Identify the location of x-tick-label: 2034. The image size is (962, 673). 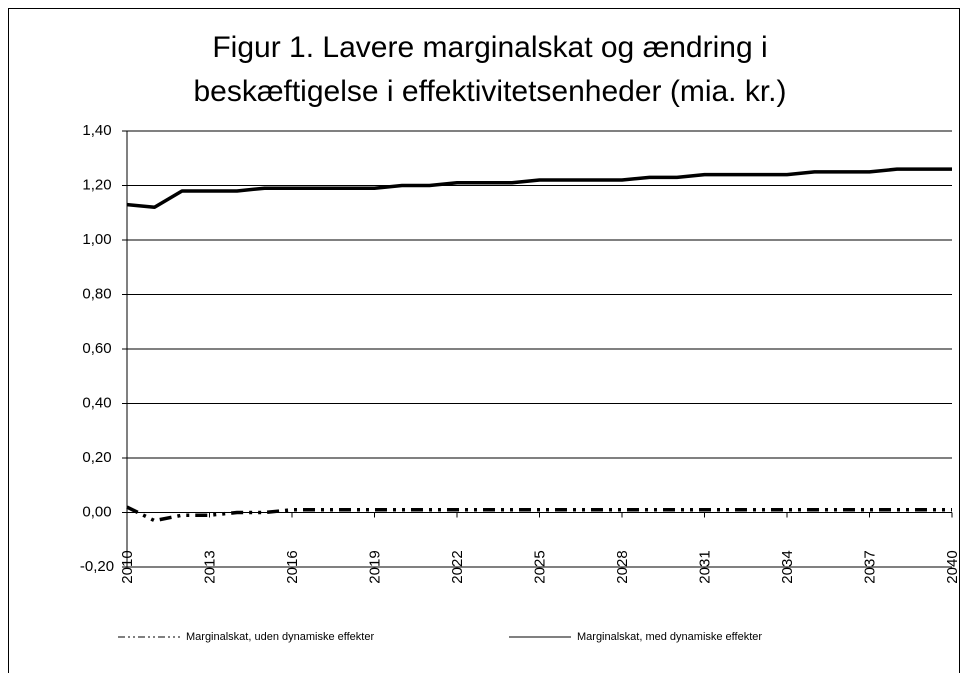
(787, 566).